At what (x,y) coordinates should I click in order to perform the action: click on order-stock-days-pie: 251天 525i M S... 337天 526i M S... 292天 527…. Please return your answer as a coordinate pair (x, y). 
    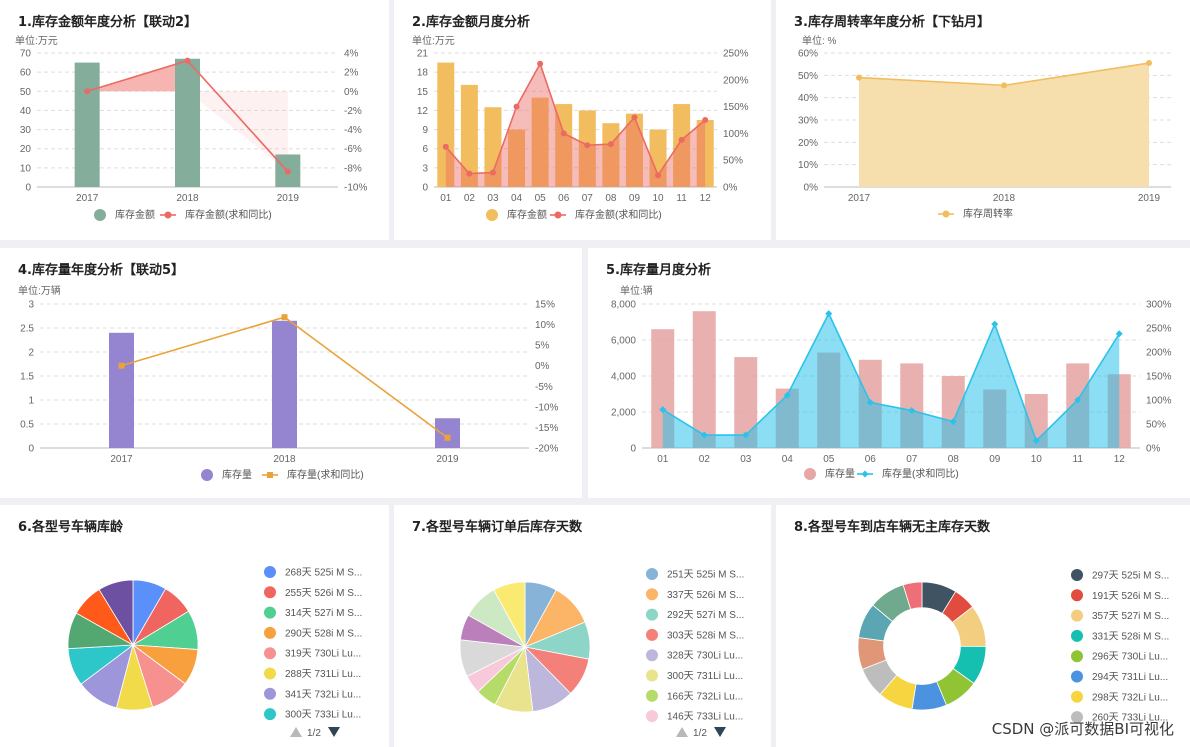
    Looking at the image, I should click on (582, 626).